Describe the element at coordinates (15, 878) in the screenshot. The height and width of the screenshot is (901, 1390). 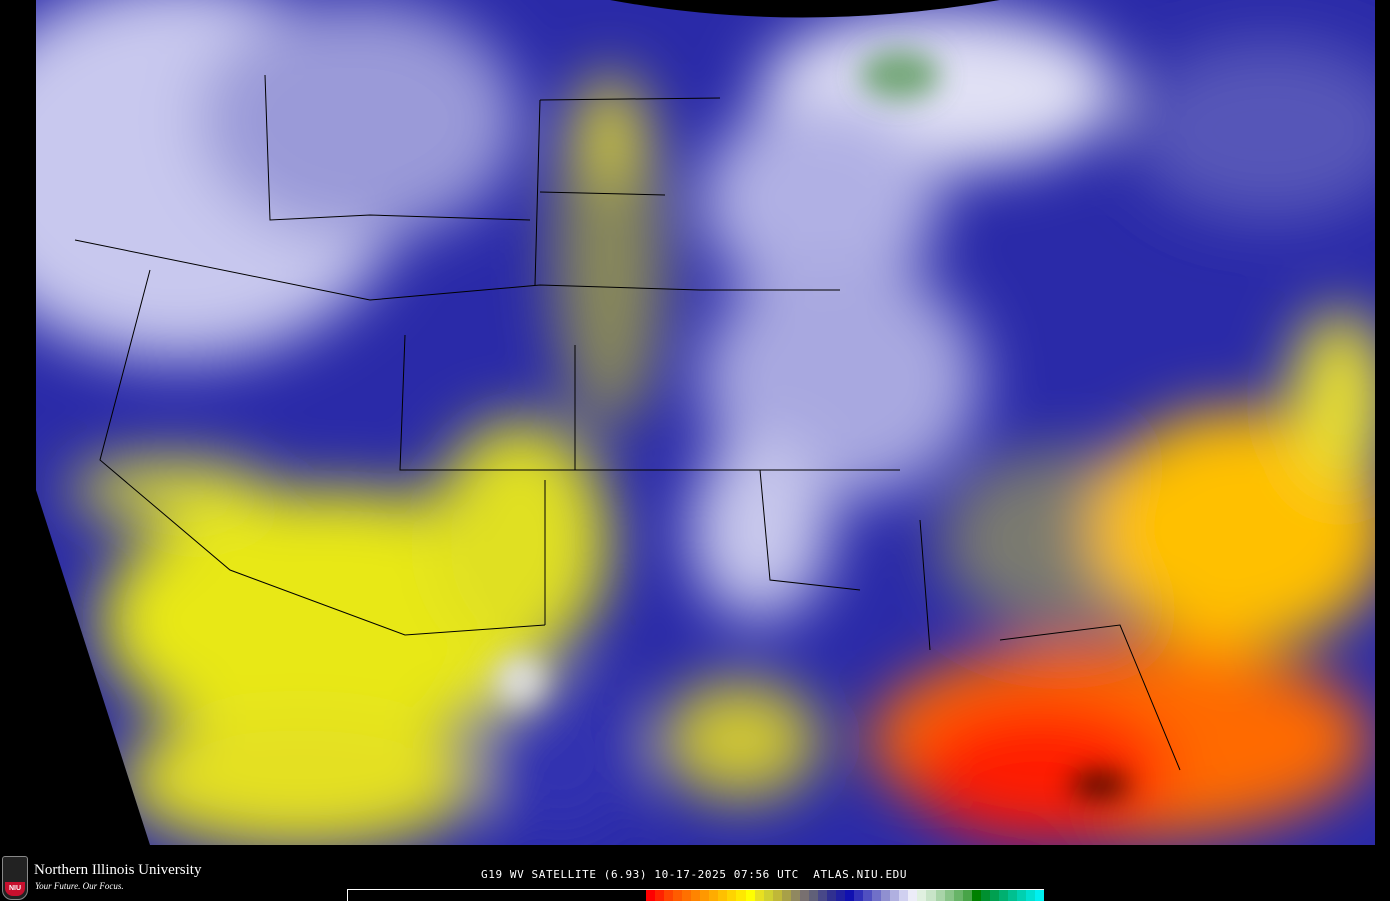
I see `niu-shield-icon: NIU` at that location.